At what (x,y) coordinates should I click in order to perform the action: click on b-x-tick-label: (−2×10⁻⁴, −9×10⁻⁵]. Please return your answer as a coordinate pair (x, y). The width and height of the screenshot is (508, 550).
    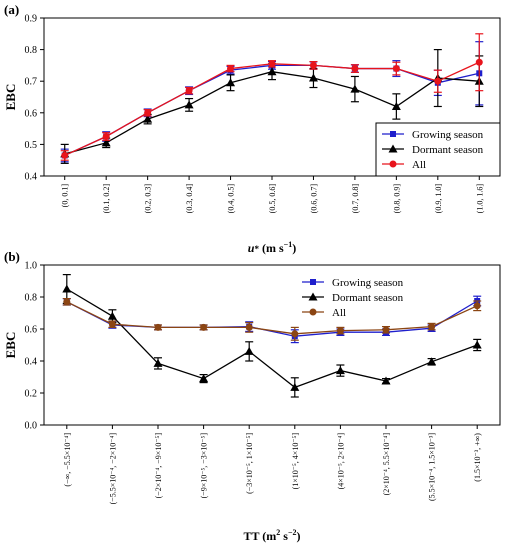
    Looking at the image, I should click on (158, 466).